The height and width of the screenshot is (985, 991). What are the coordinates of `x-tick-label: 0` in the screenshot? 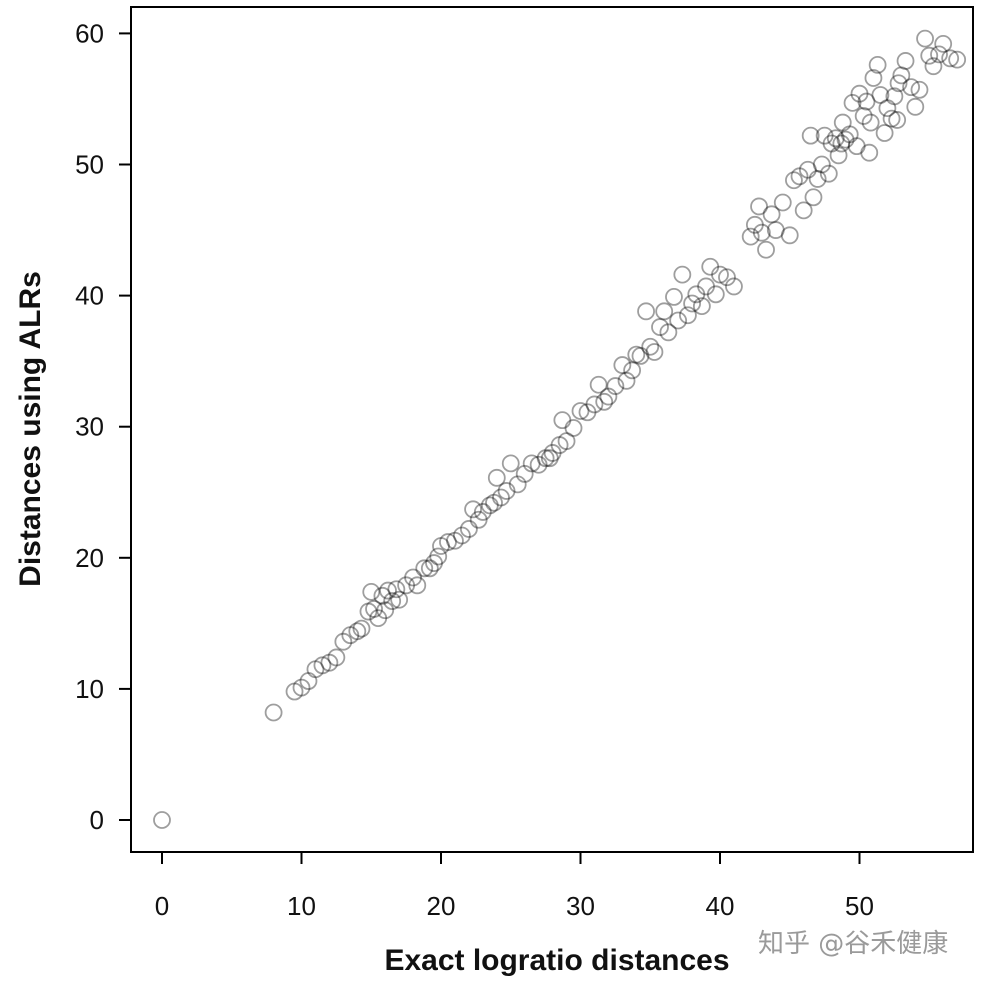 It's located at (162, 906).